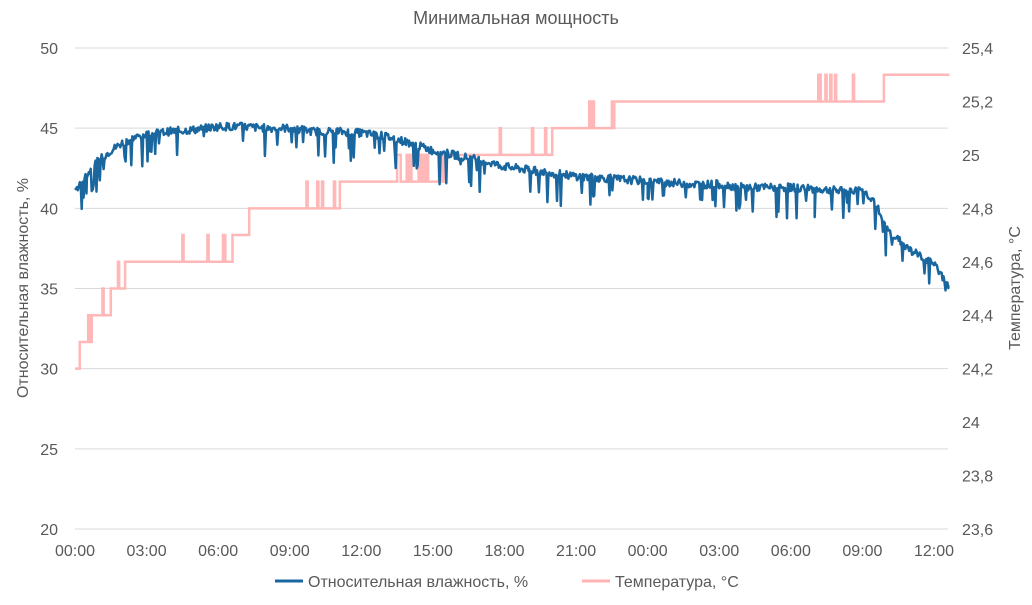  Describe the element at coordinates (516, 18) in the screenshot. I see `chart-title: Минимальная мощность` at that location.